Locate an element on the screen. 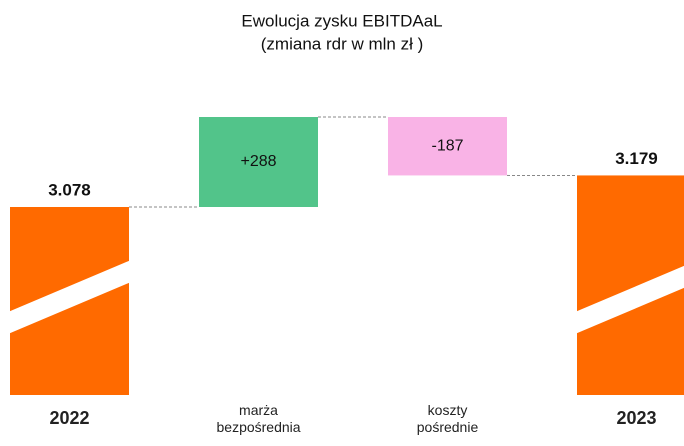  chart-subtitle: (zmiana rdr w mln zł ) is located at coordinates (342, 43).